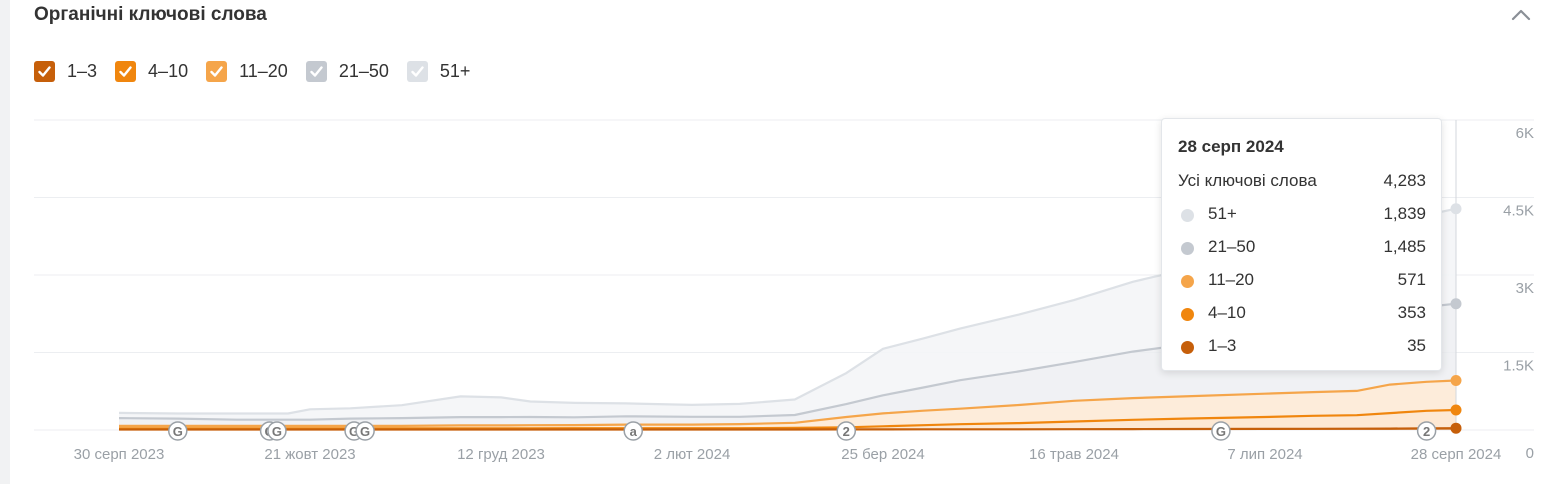  Describe the element at coordinates (363, 71) in the screenshot. I see `legend-label-21-50: 21–50` at that location.